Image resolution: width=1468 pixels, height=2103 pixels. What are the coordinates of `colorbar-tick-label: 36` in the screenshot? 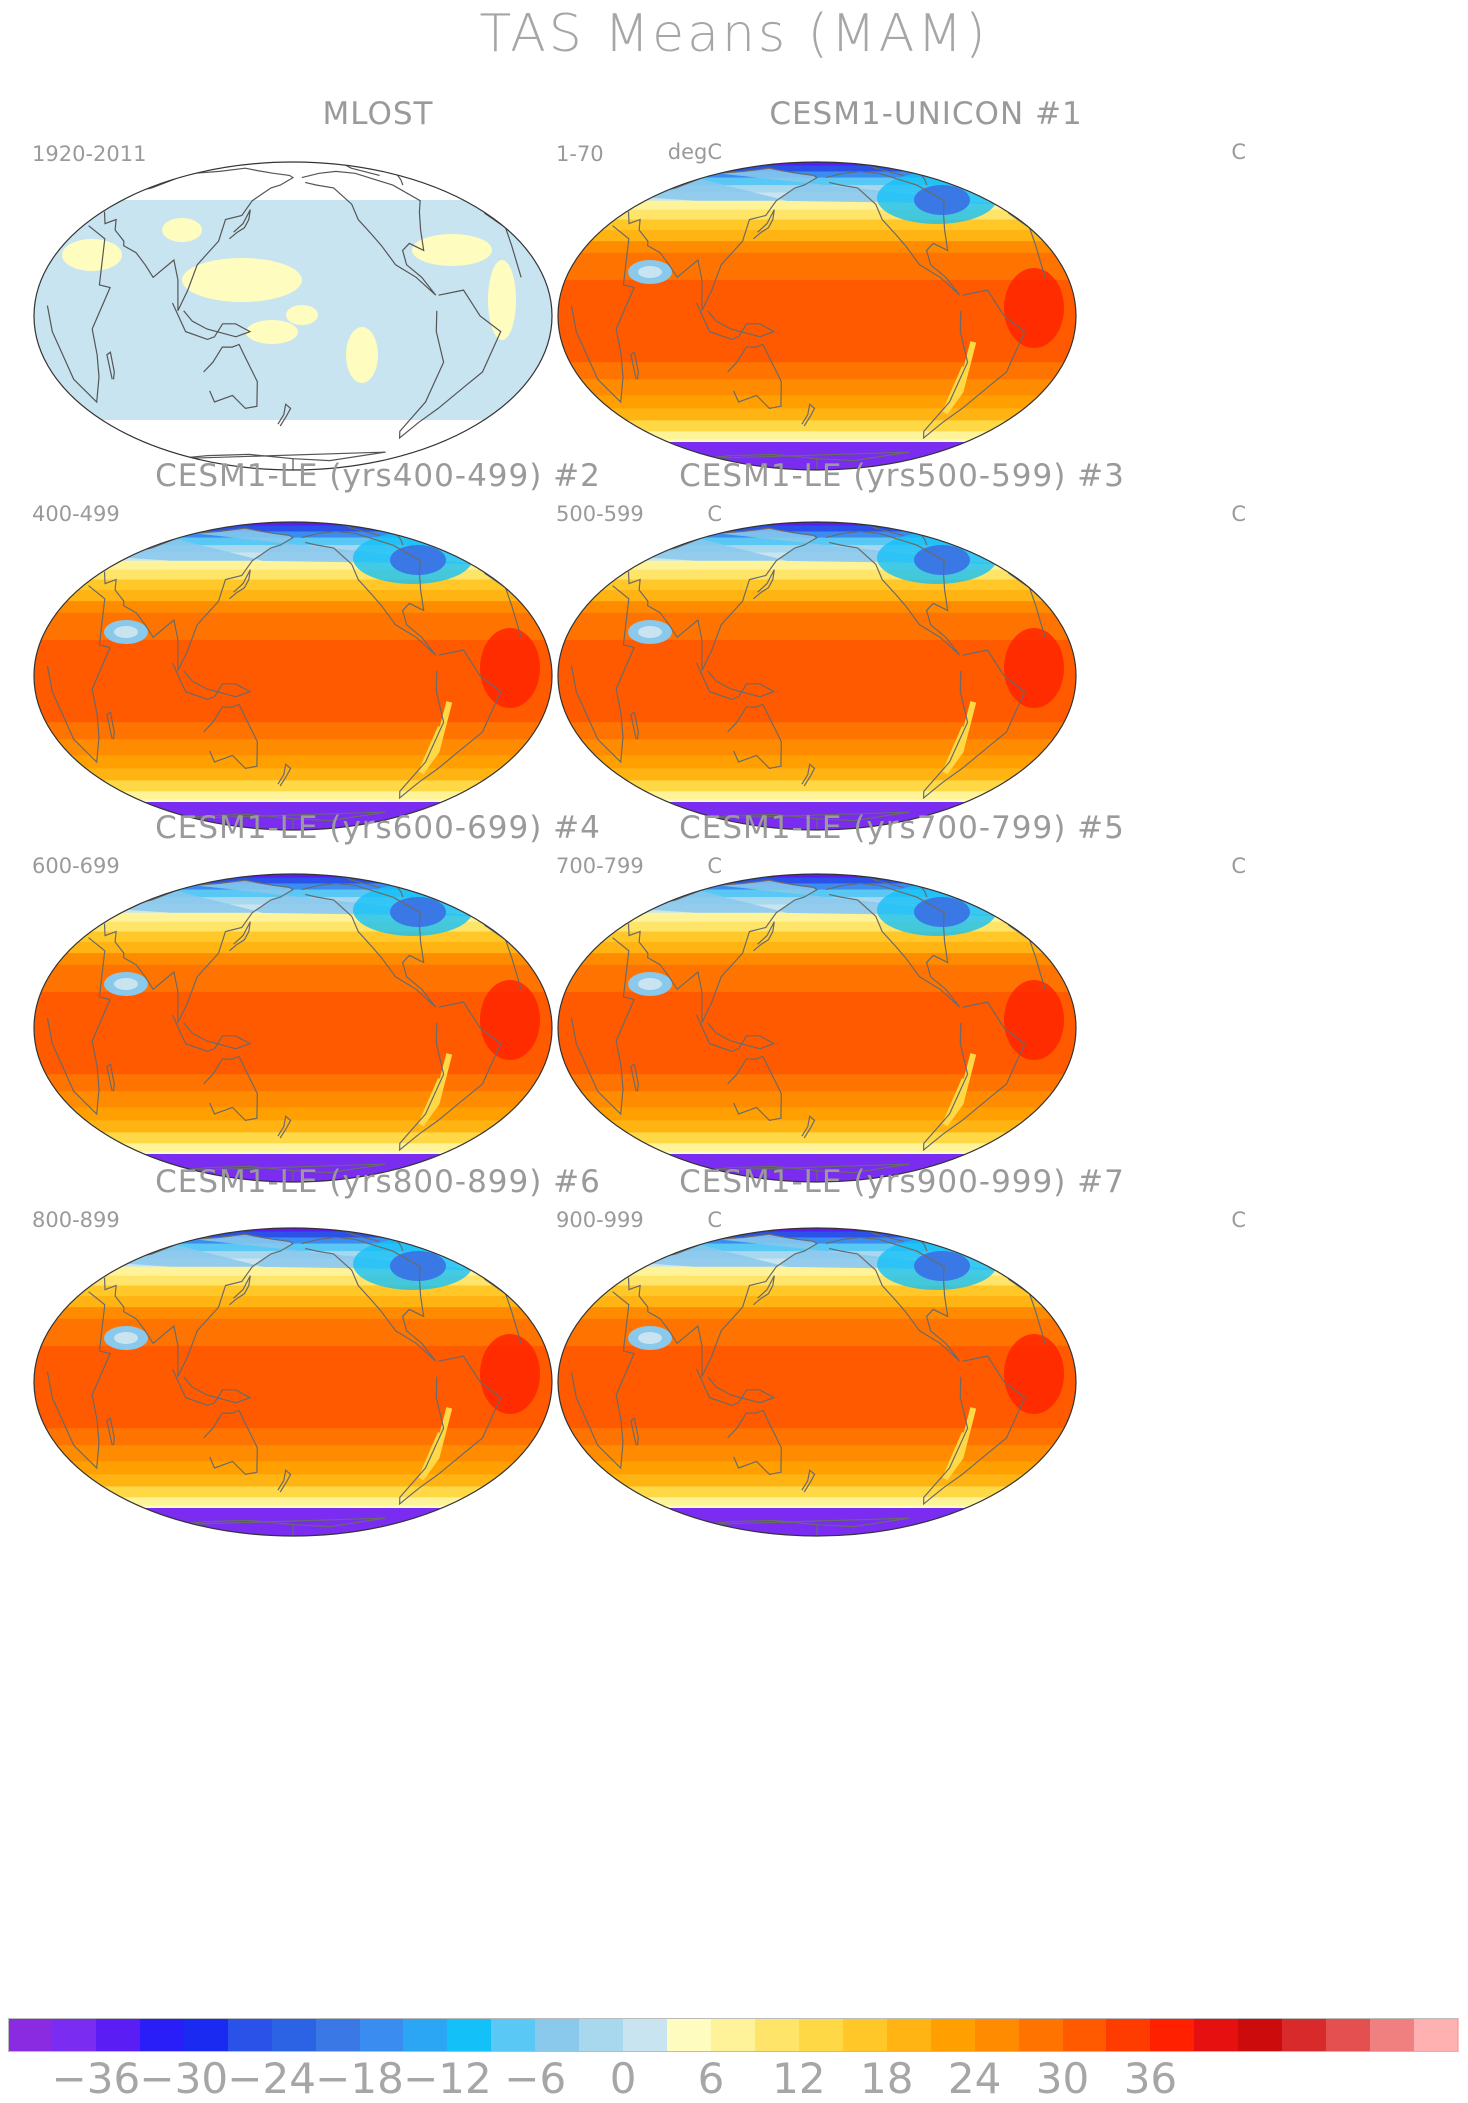 It's located at (1150, 2078).